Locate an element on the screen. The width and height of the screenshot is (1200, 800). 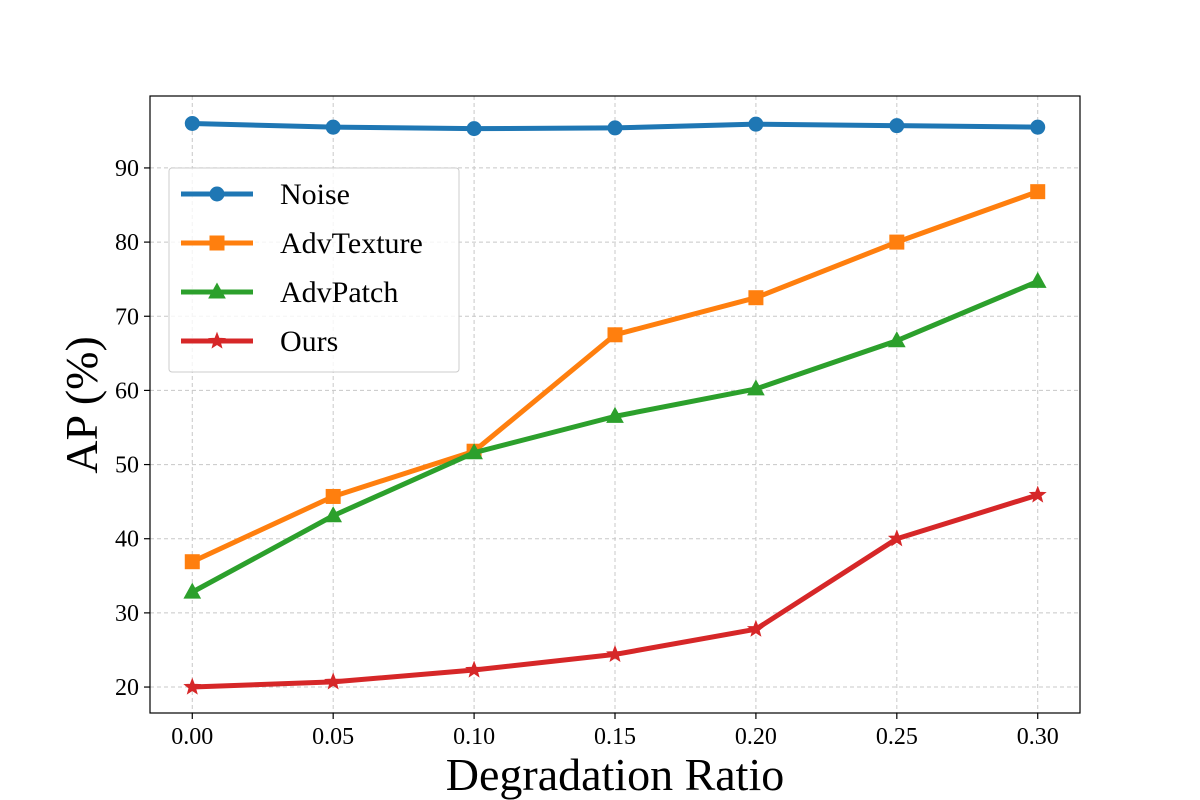
legend-marker-advtexture is located at coordinates (217, 243).